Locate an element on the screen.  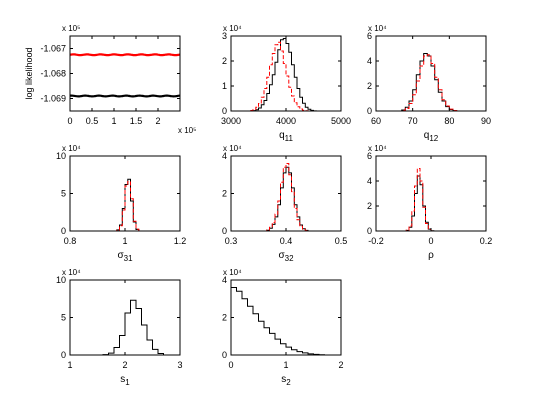
x-axis-label-subscript: 11 is located at coordinates (289, 138).